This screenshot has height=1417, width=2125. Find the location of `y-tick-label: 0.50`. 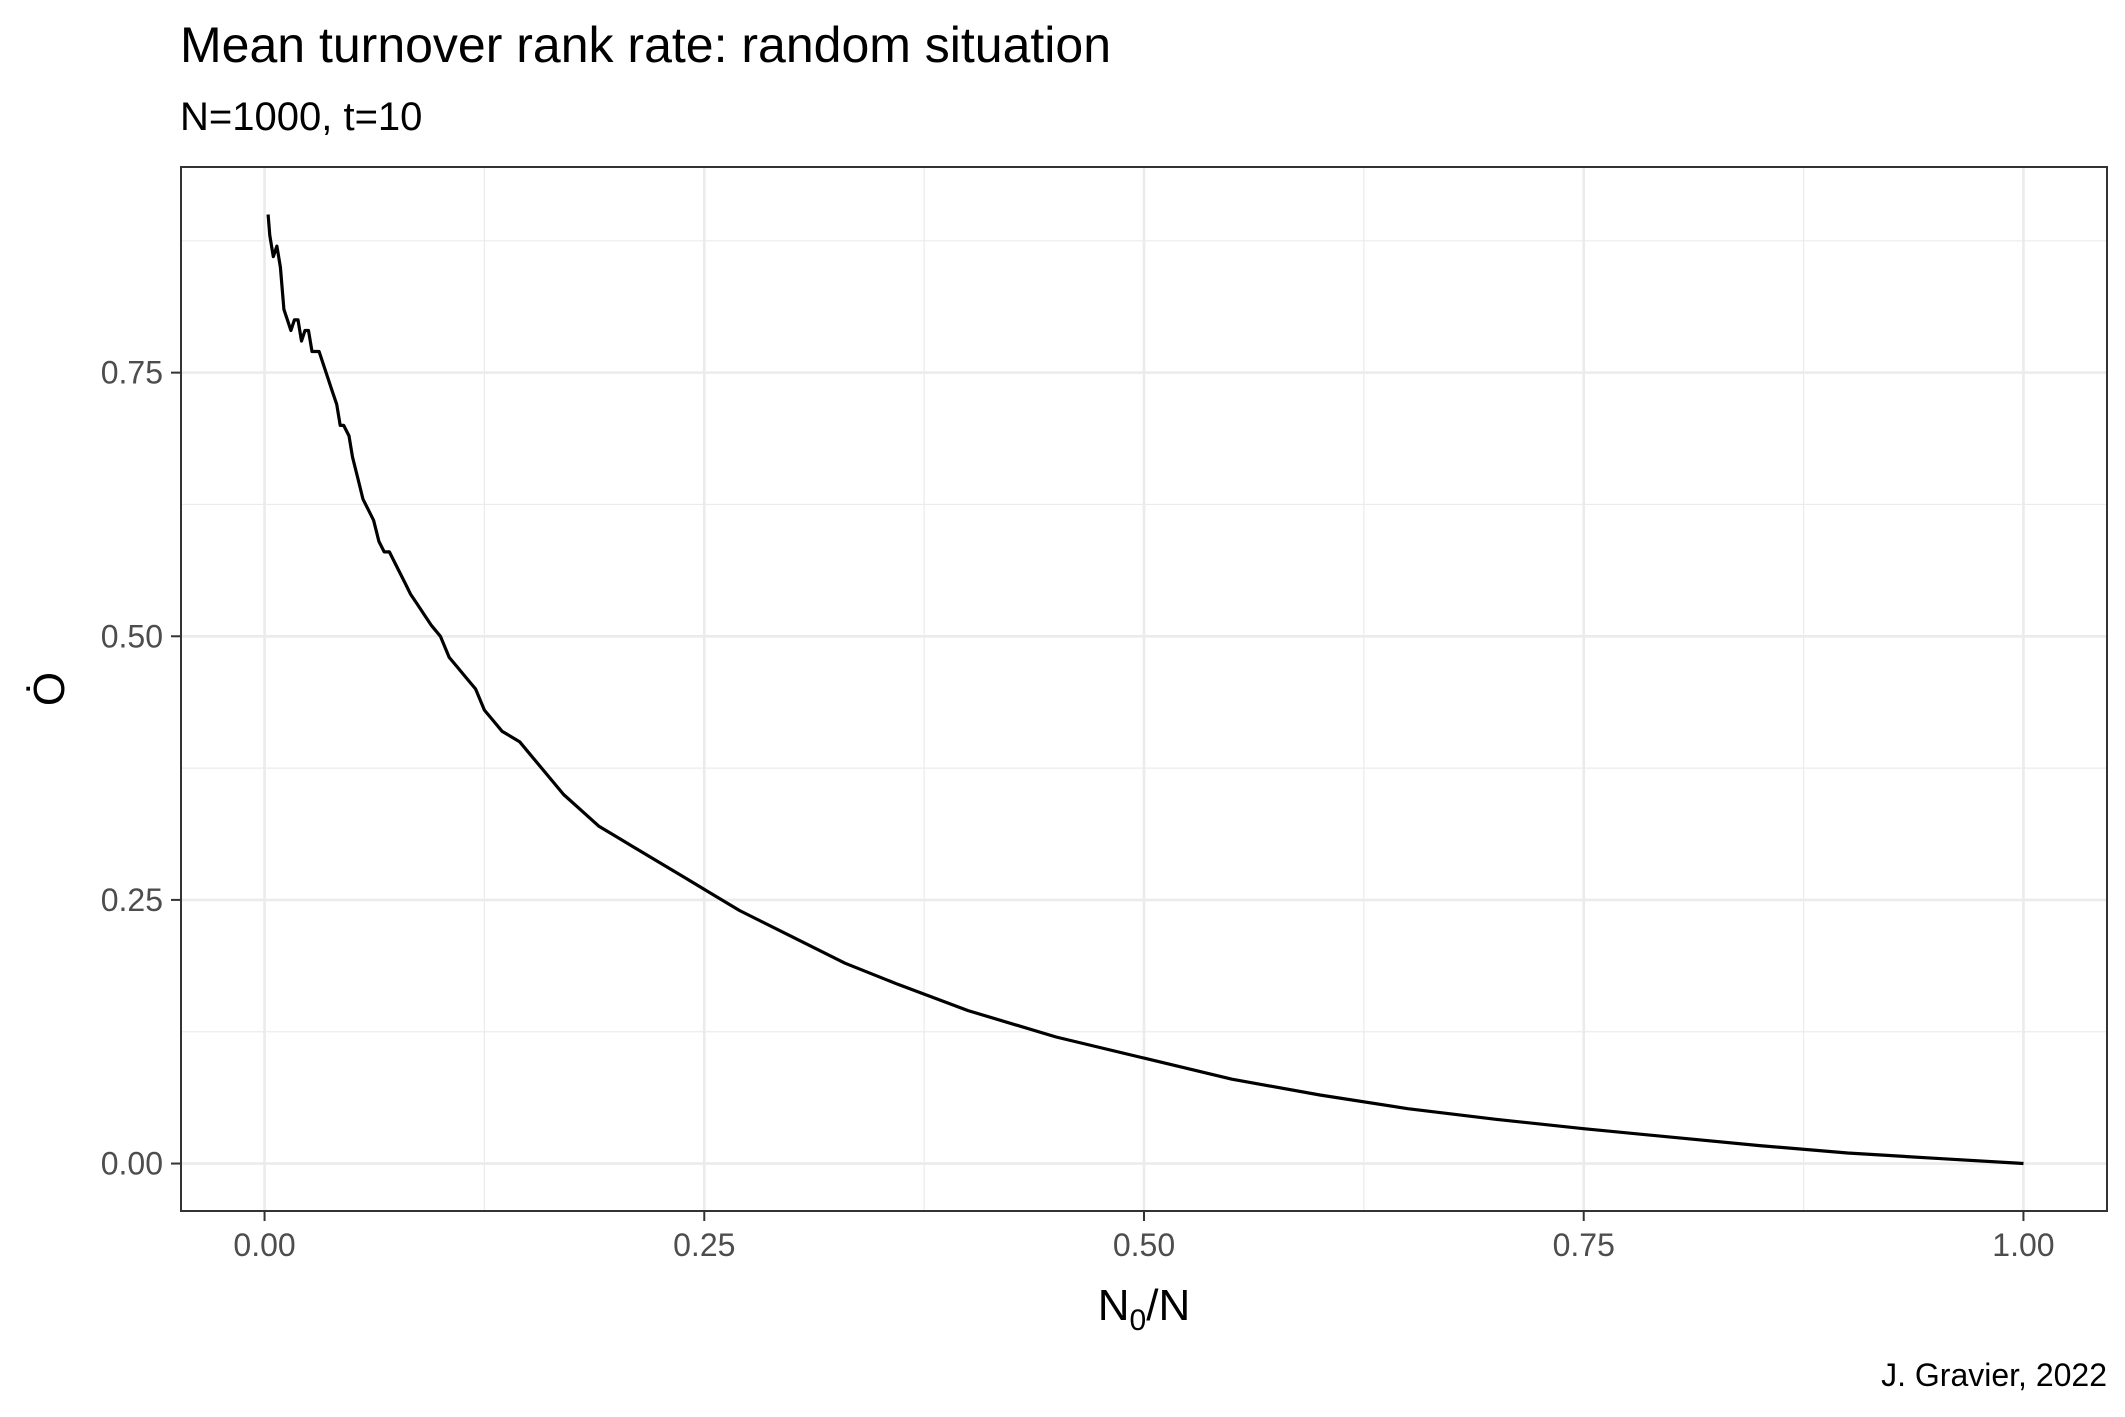

y-tick-label: 0.50 is located at coordinates (132, 636).